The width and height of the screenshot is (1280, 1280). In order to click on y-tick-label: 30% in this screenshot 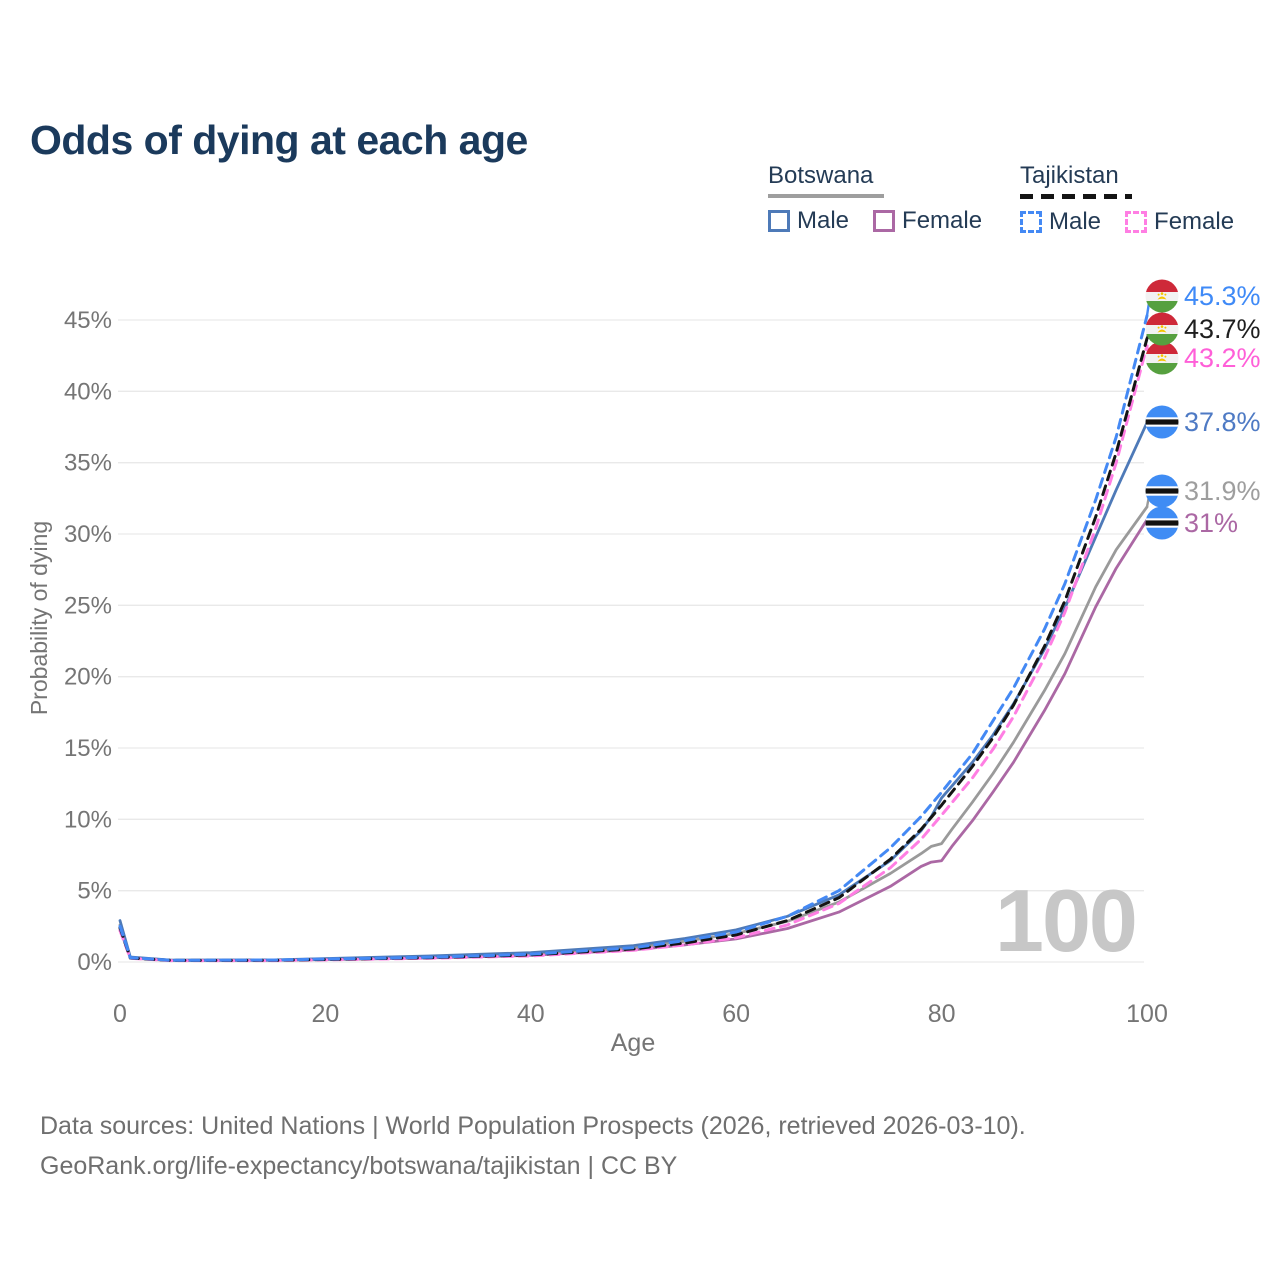, I will do `click(88, 534)`.